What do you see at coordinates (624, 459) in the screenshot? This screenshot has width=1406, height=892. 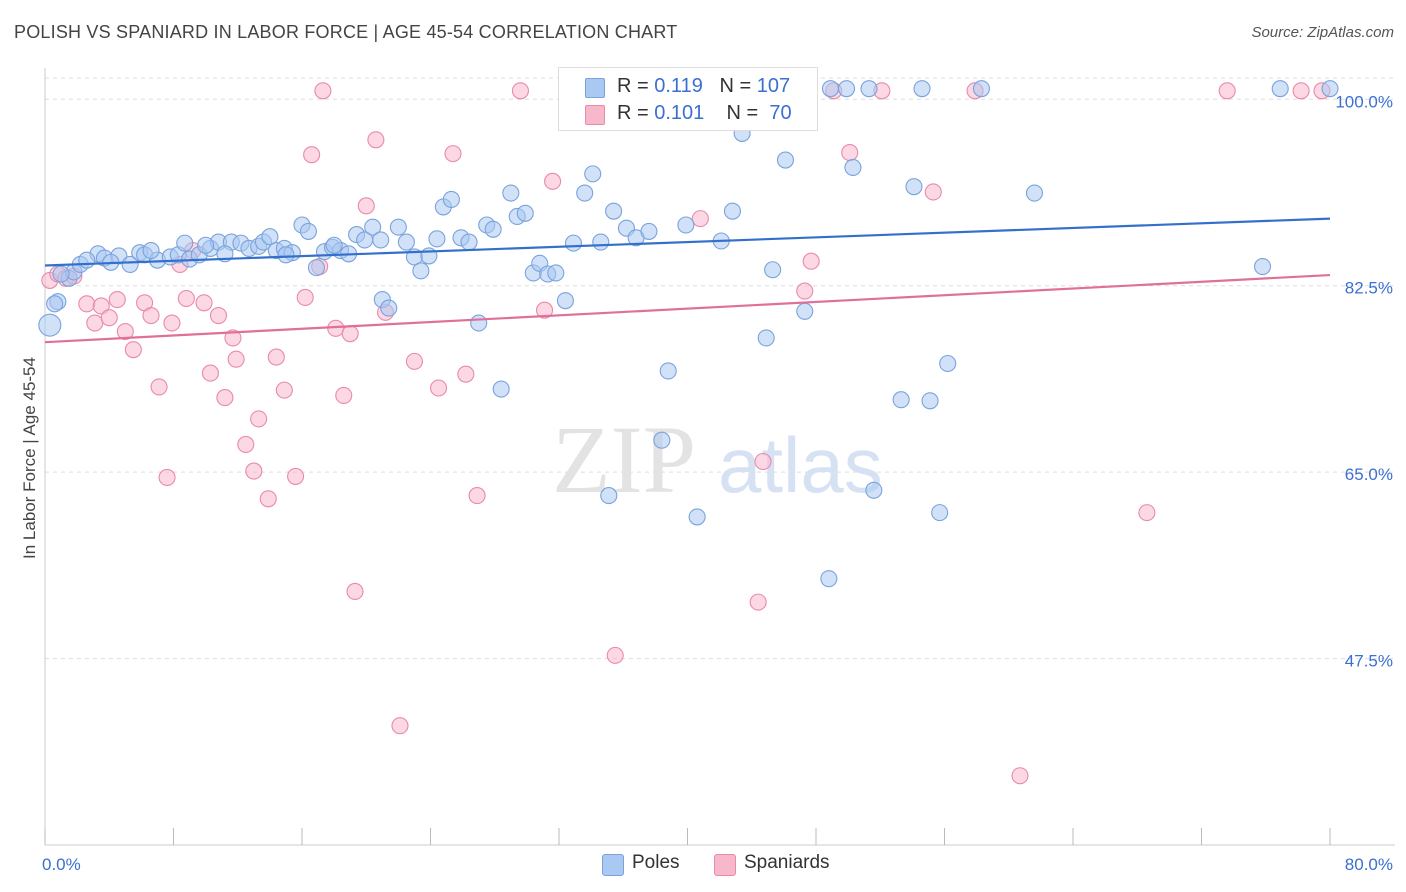 I see `watermark-zip: ZIP` at bounding box center [624, 459].